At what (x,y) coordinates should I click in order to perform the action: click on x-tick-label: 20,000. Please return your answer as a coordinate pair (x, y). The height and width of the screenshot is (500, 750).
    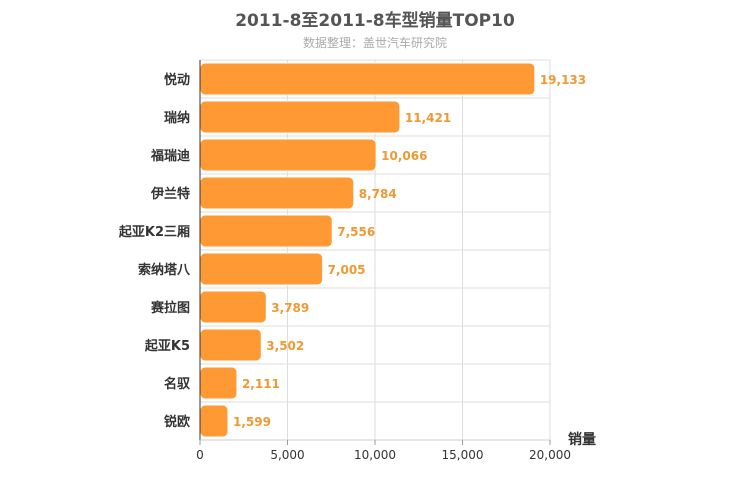
    Looking at the image, I should click on (550, 455).